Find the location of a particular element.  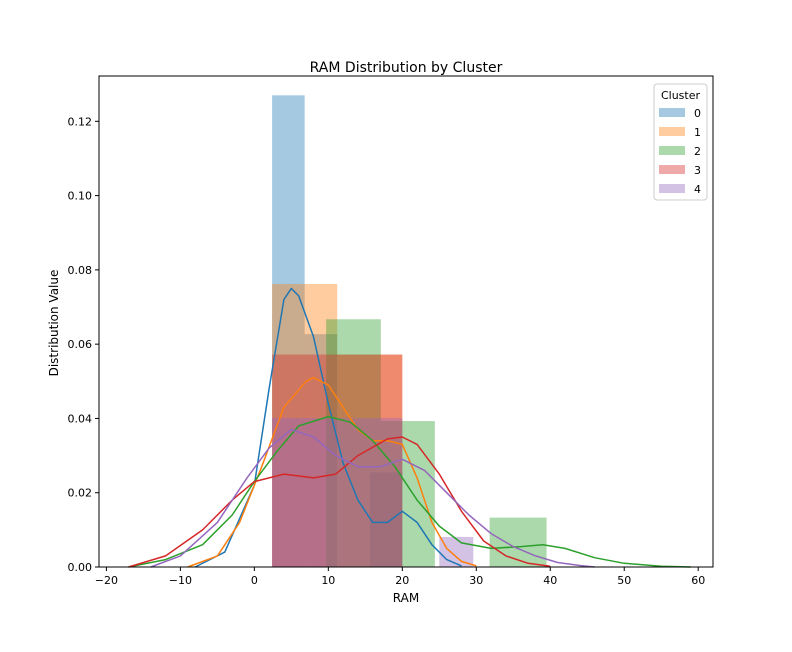

legend-box is located at coordinates (680, 142).